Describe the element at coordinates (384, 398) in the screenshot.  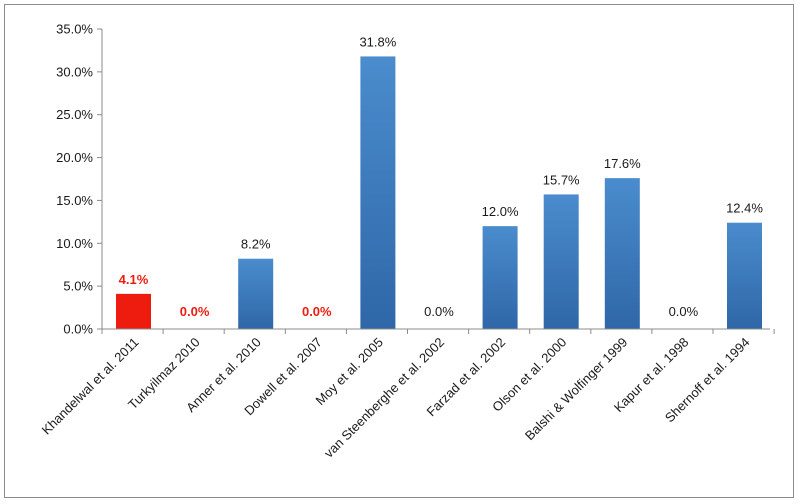
I see `x-tick-label: van Steenberghe et al. 2002` at that location.